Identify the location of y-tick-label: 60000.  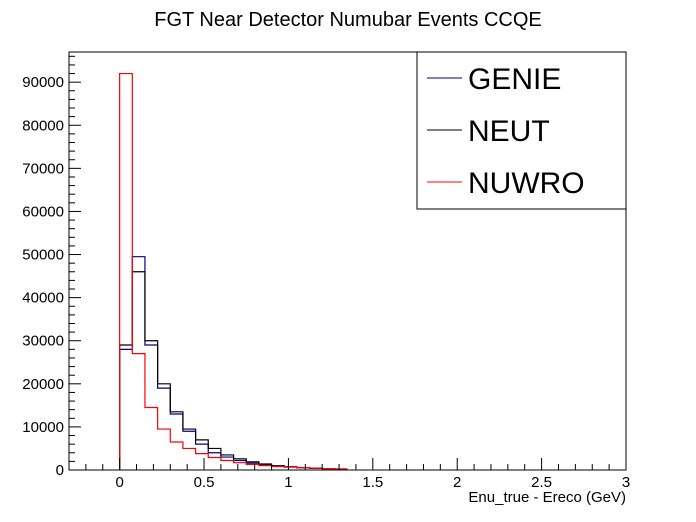
(43, 211).